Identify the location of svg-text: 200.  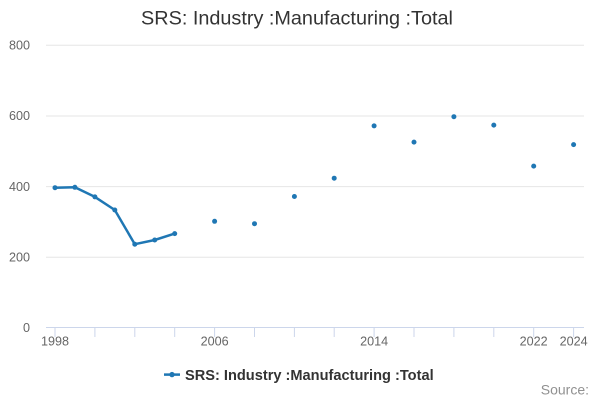
(19, 258).